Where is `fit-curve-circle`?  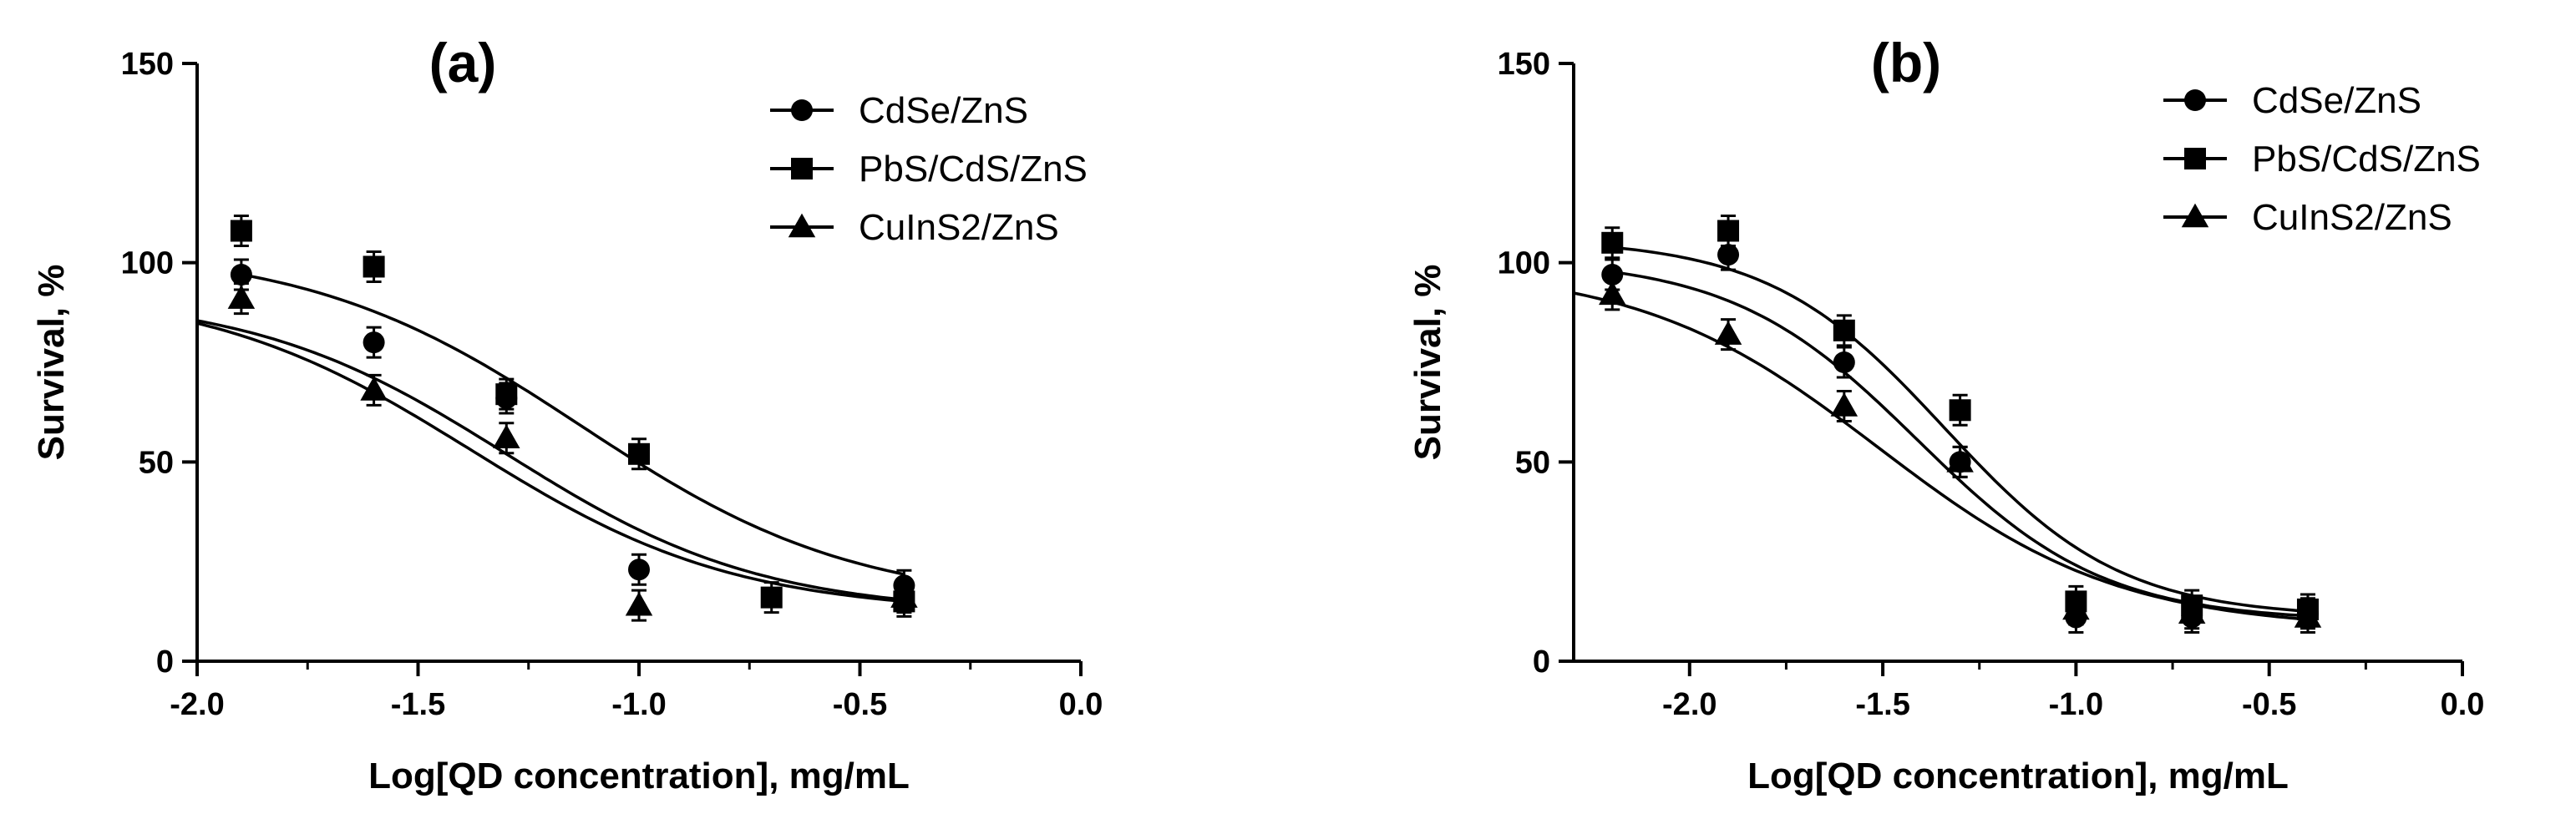
fit-curve-circle is located at coordinates (550, 460).